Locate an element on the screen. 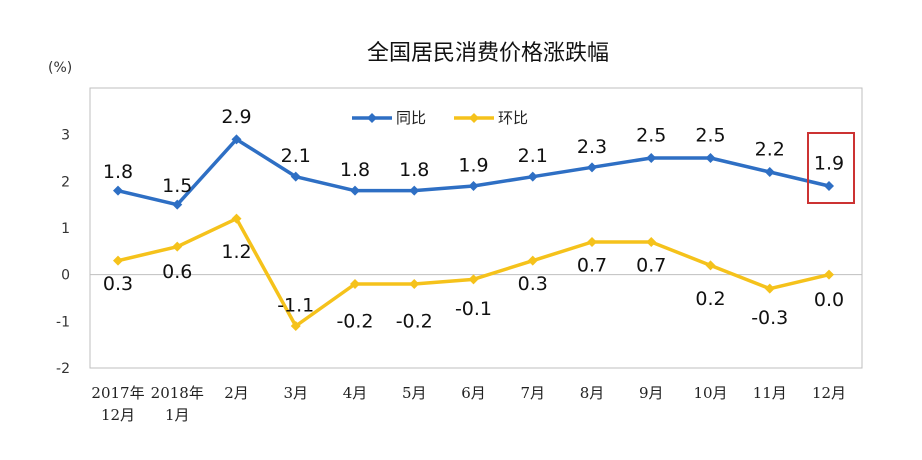 Image resolution: width=922 pixels, height=460 pixels. x-tick-line: 11月 is located at coordinates (770, 393).